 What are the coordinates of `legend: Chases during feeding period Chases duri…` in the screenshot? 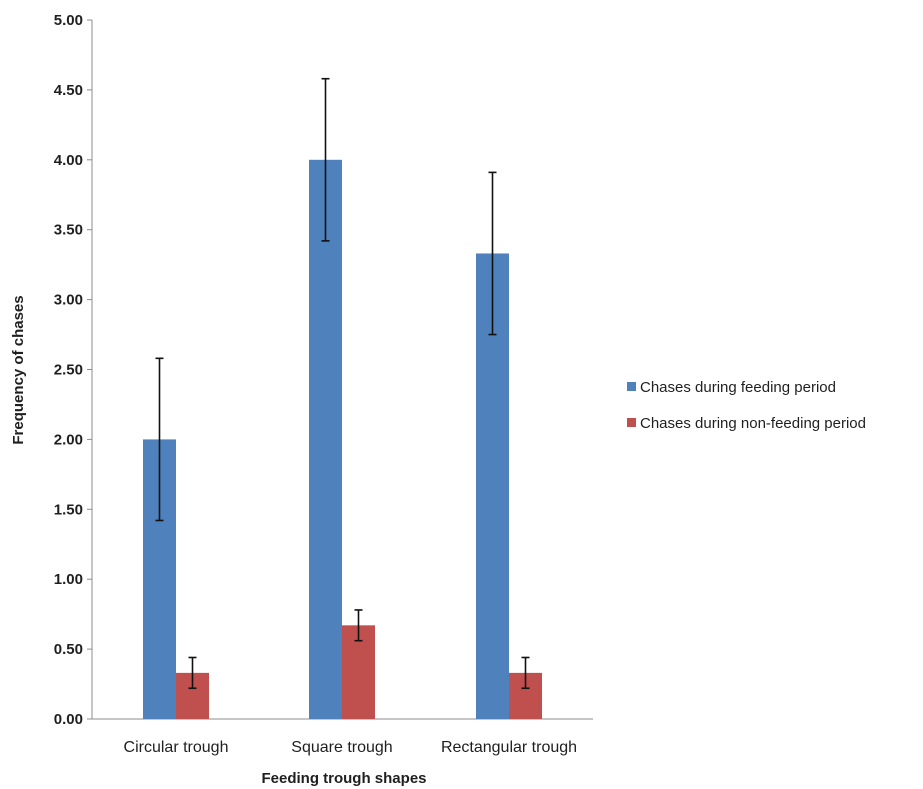 It's located at (746, 405).